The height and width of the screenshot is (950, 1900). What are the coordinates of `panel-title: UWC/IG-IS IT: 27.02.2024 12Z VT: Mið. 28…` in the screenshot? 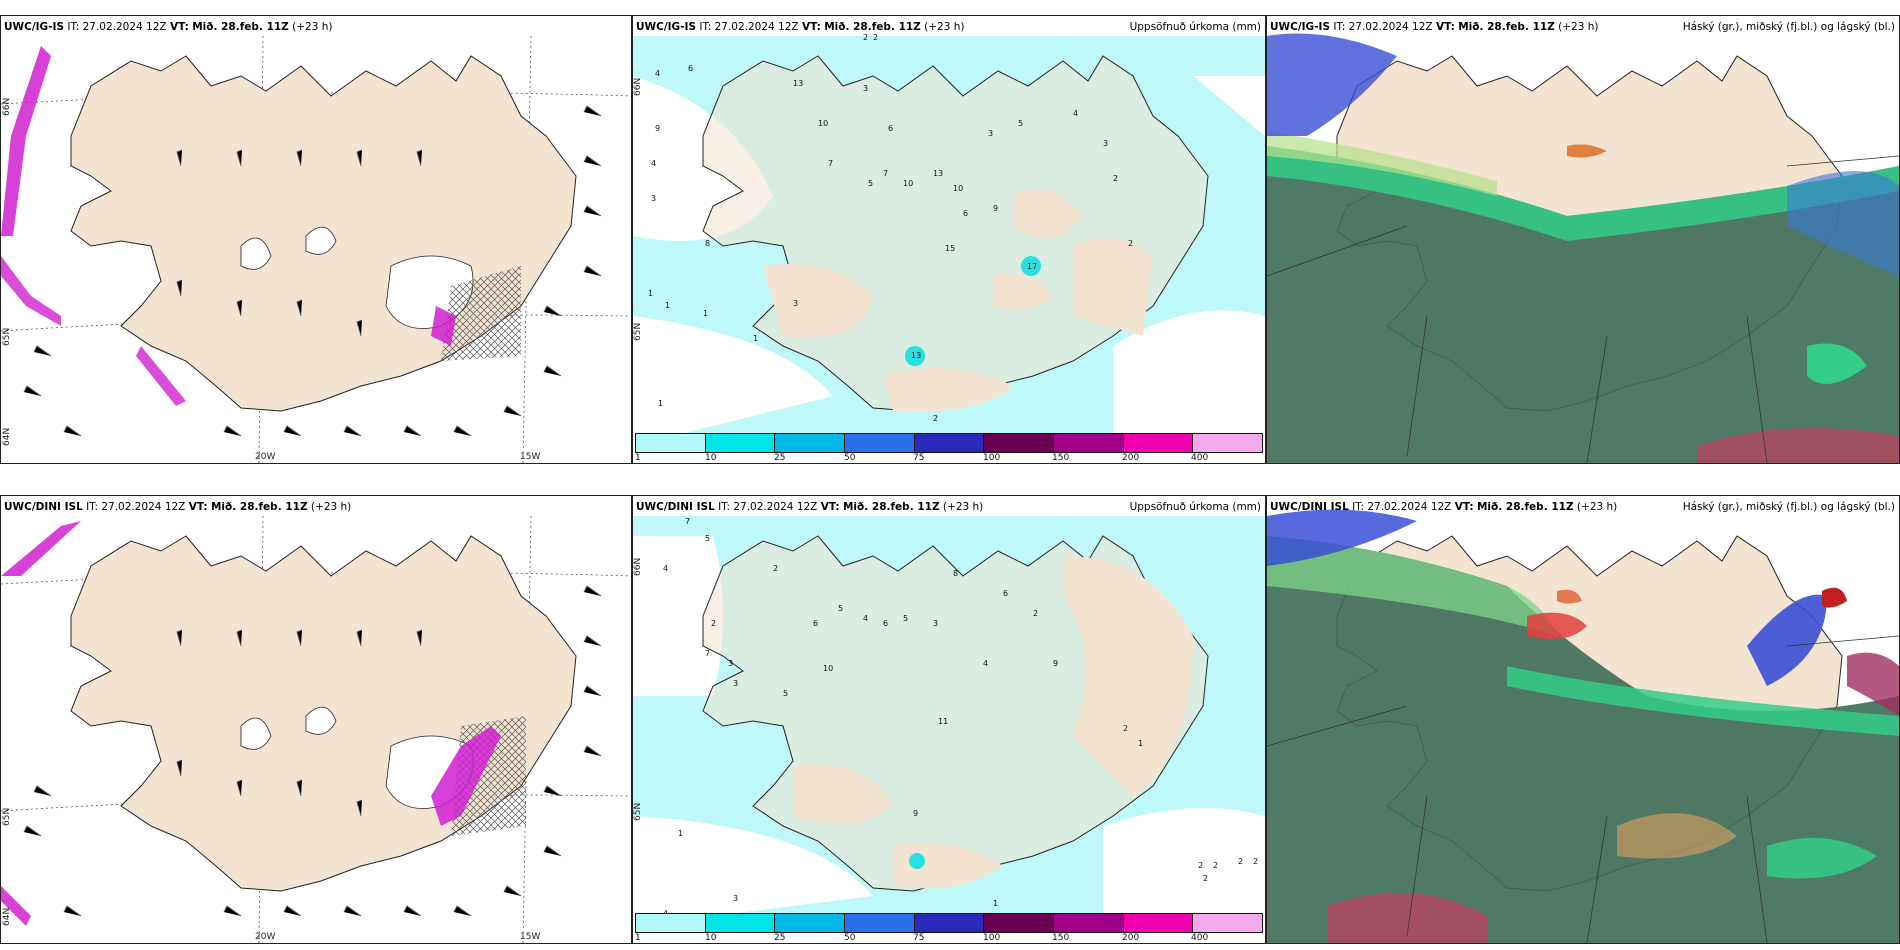 It's located at (800, 27).